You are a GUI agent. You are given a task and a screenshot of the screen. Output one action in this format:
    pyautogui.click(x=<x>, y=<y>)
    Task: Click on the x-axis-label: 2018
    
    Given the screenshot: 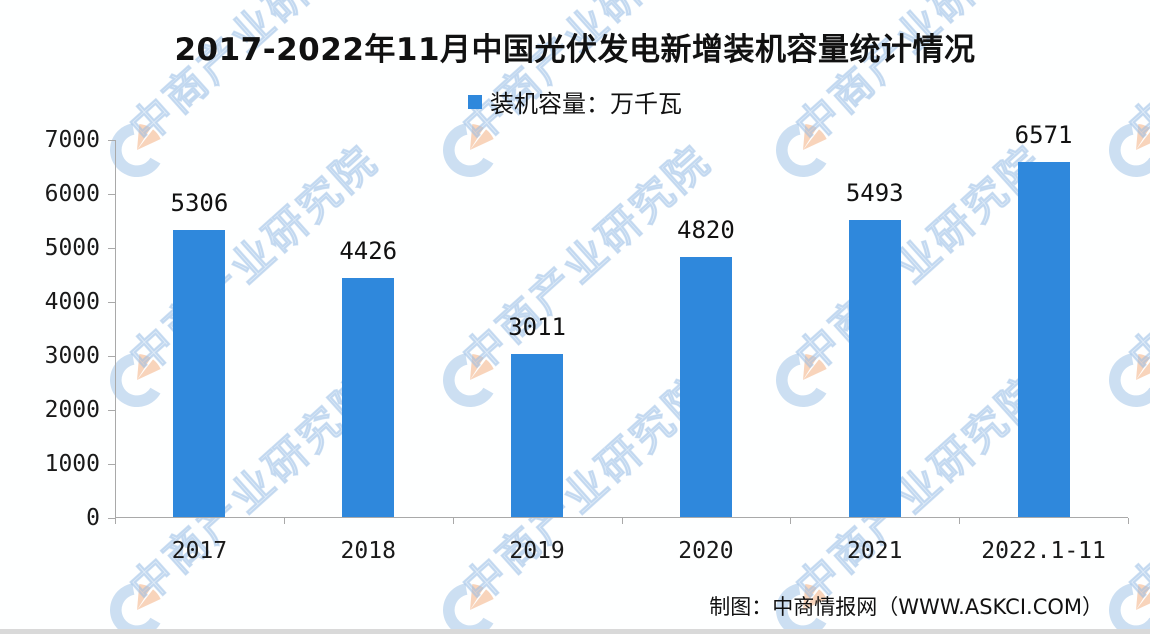 What is the action you would take?
    pyautogui.click(x=368, y=551)
    